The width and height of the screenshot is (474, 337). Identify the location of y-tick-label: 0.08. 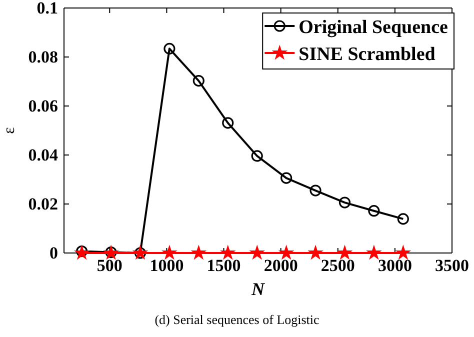
(43, 56).